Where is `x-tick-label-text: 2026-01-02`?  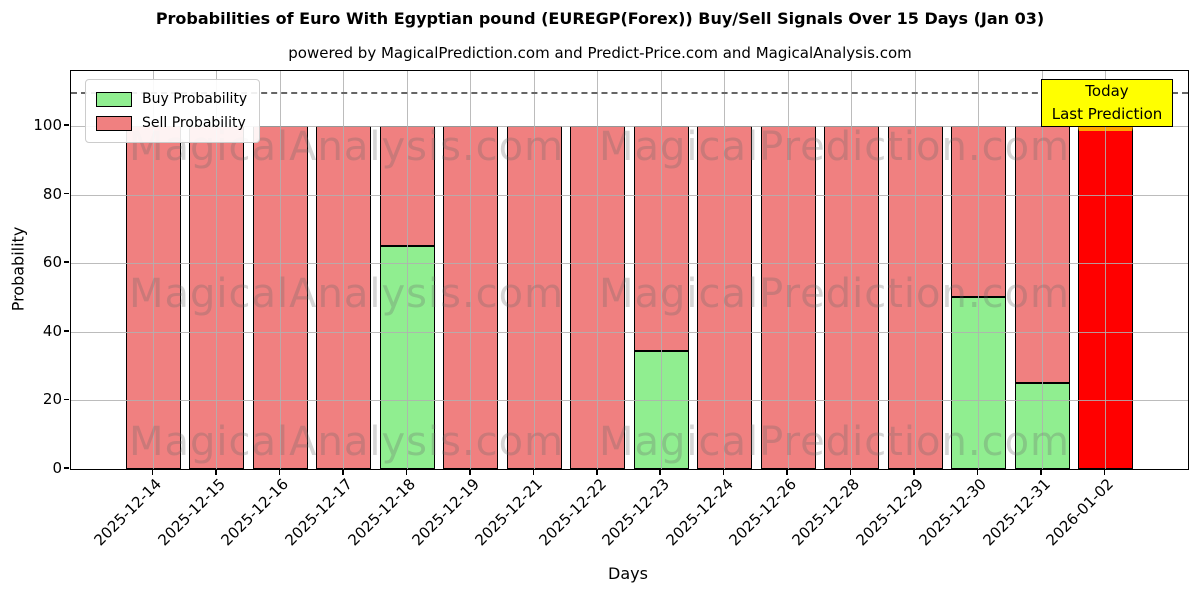 x-tick-label-text: 2026-01-02 is located at coordinates (1080, 512).